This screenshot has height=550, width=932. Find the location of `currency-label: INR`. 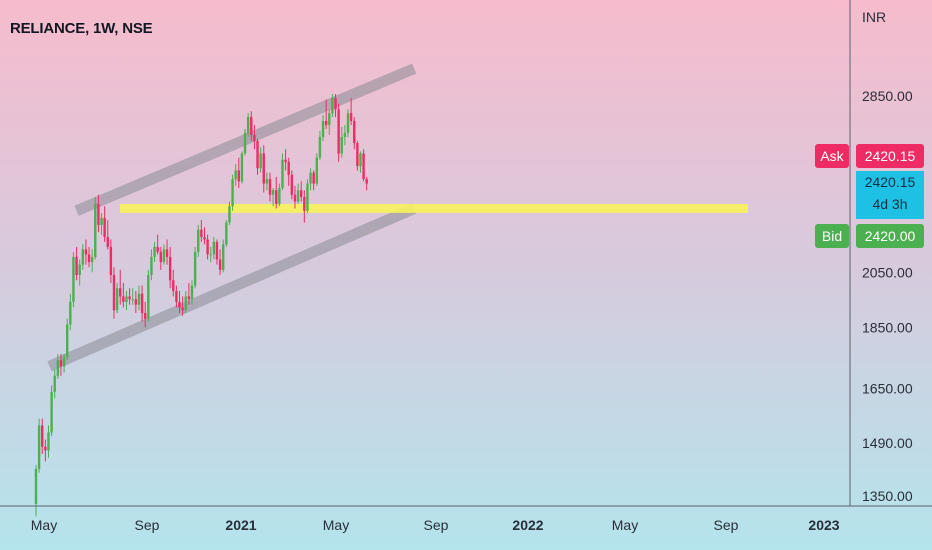

currency-label: INR is located at coordinates (874, 17).